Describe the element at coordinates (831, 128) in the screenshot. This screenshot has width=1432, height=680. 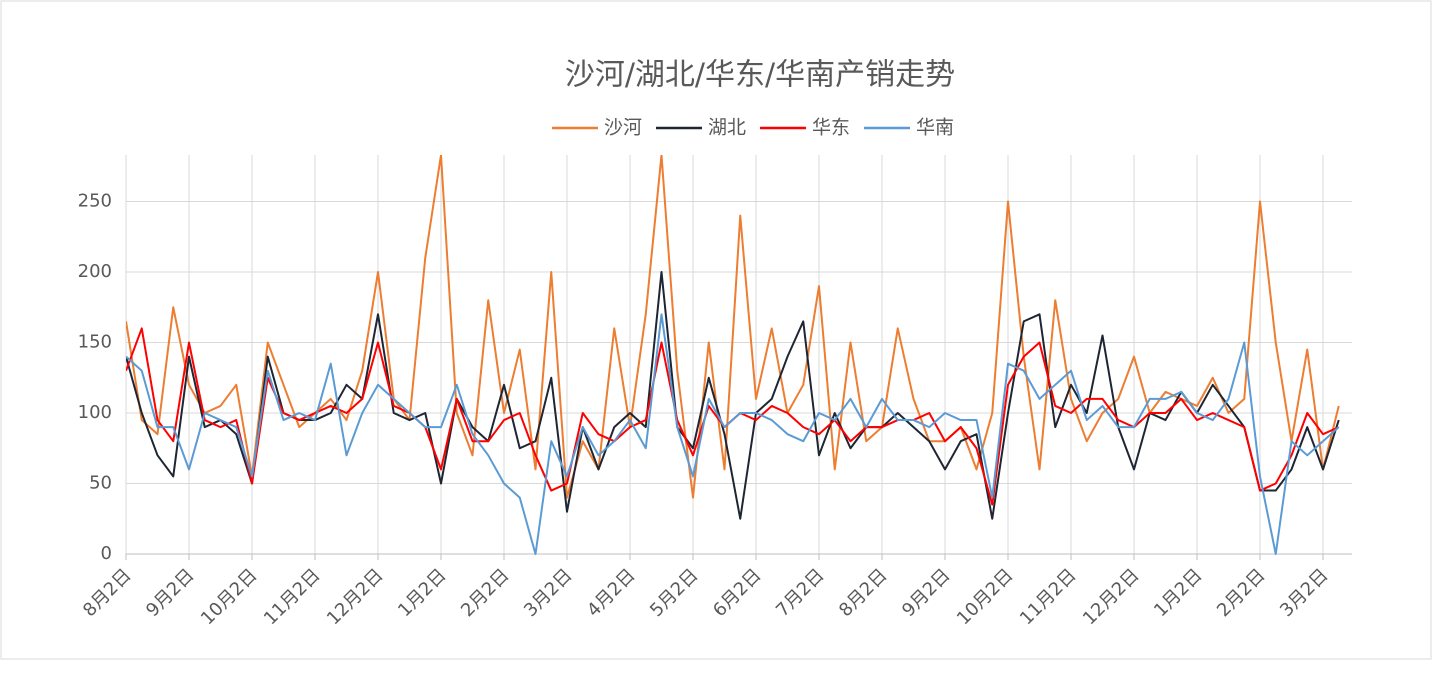
I see `legend-label: 华东` at that location.